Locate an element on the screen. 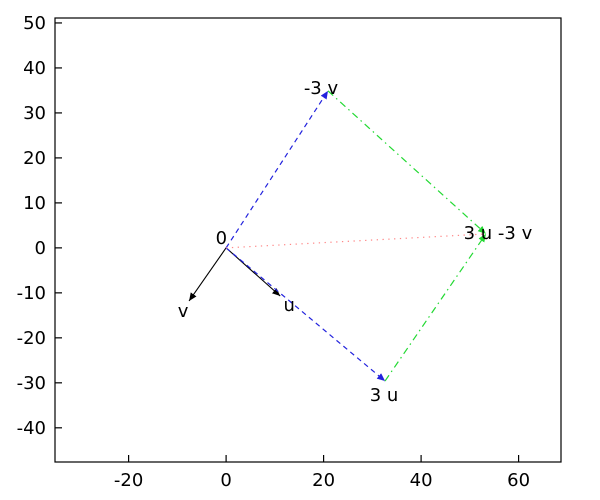 The image size is (600, 500). vector-minus3v is located at coordinates (277, 169).